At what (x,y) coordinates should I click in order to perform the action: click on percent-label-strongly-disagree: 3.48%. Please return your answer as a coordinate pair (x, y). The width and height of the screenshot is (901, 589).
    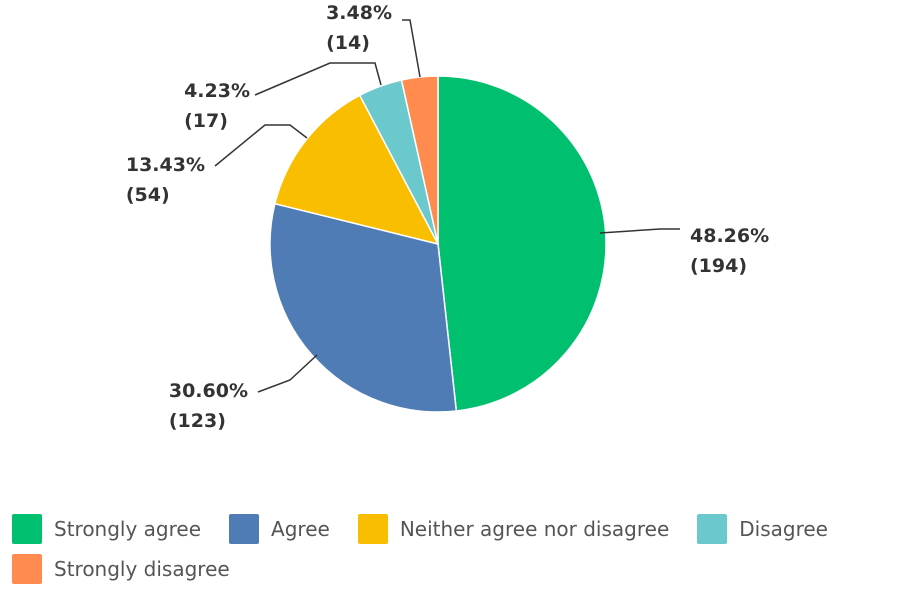
    Looking at the image, I should click on (359, 13).